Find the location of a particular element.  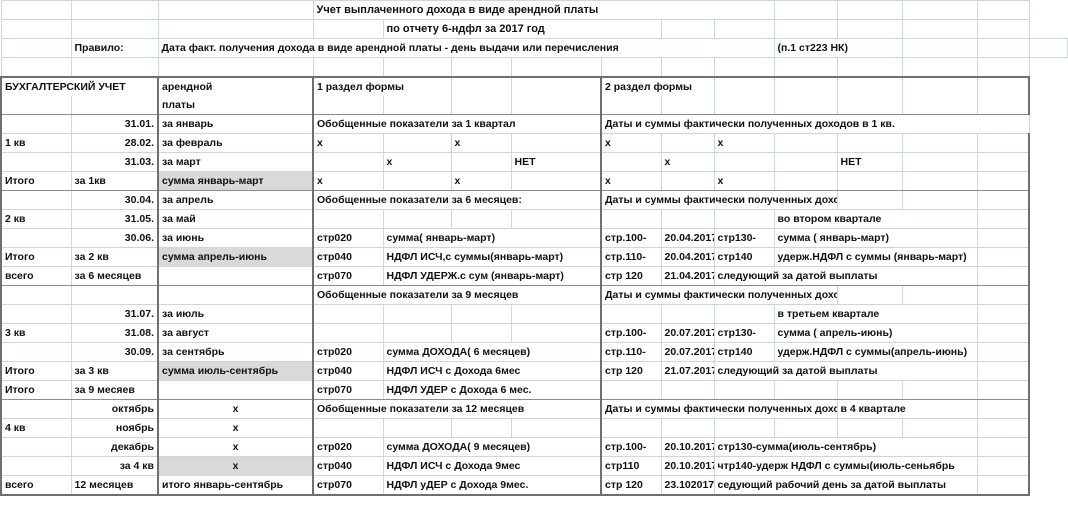

q3-line2-date: 20.07.2017 is located at coordinates (687, 352).